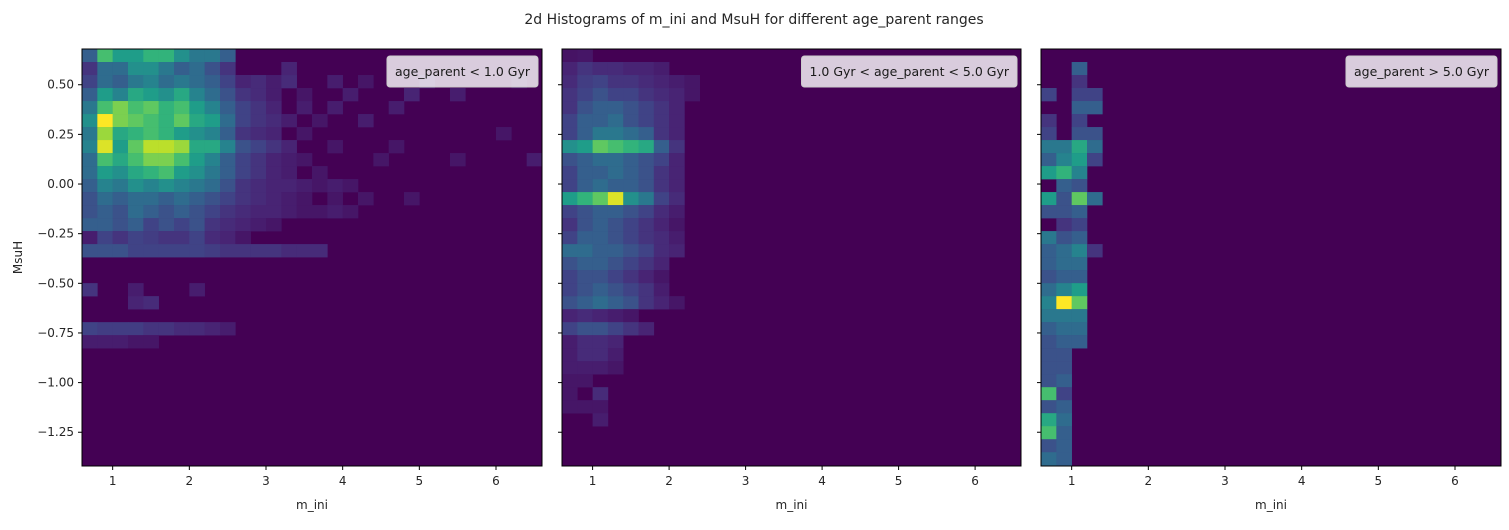 This screenshot has height=530, width=1509. Describe the element at coordinates (462, 71) in the screenshot. I see `annotation-box: age_parent < 1.0 Gyr` at that location.